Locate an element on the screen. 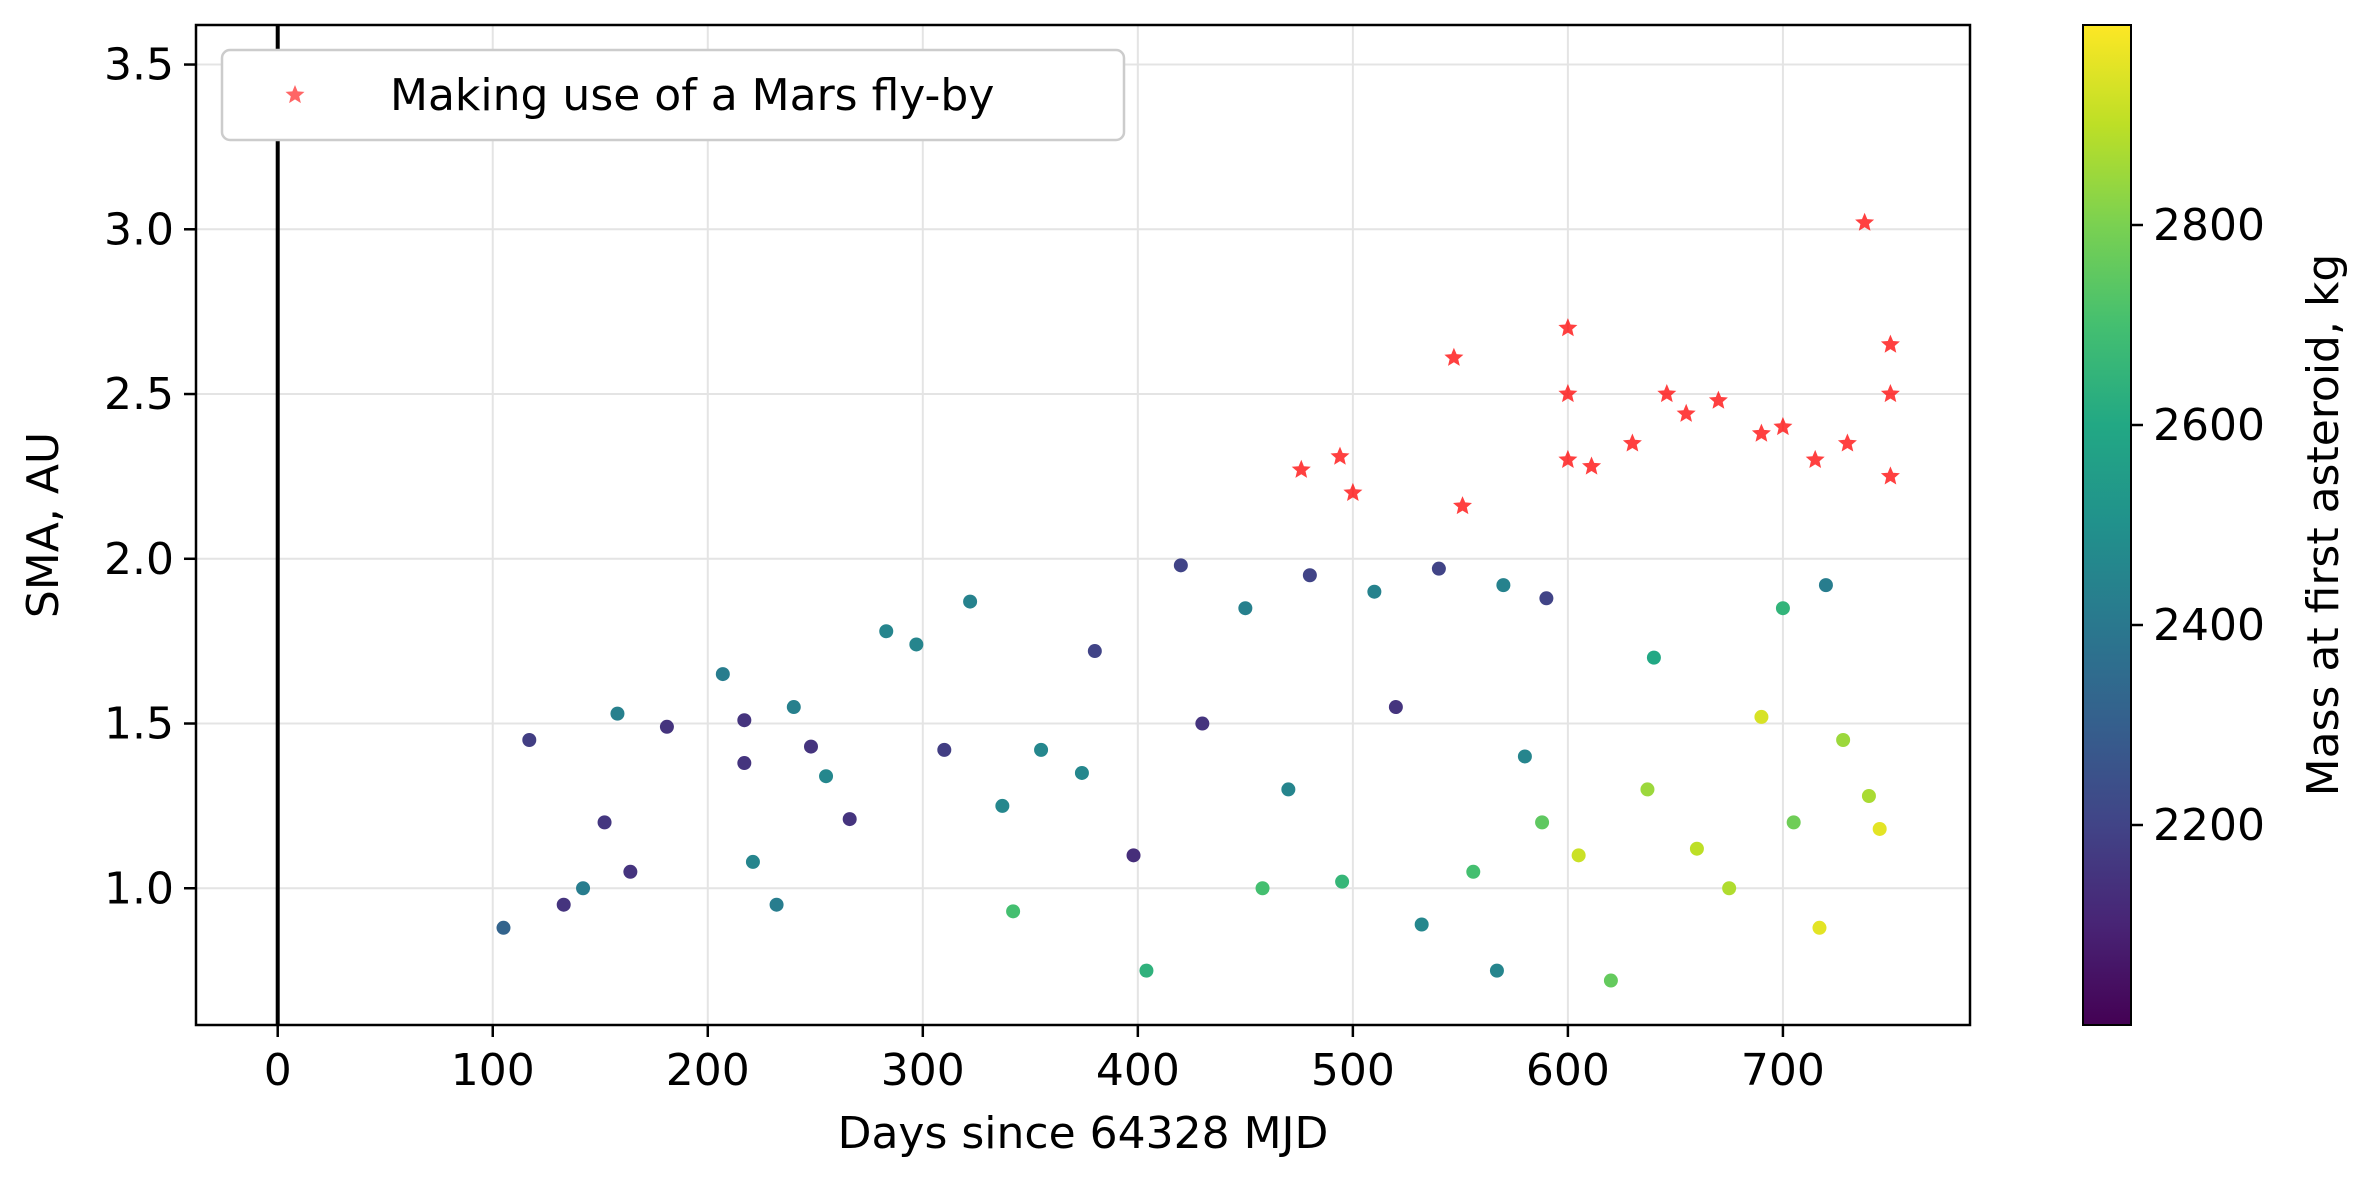  colorbar-tick-label: 2600 is located at coordinates (2209, 425).